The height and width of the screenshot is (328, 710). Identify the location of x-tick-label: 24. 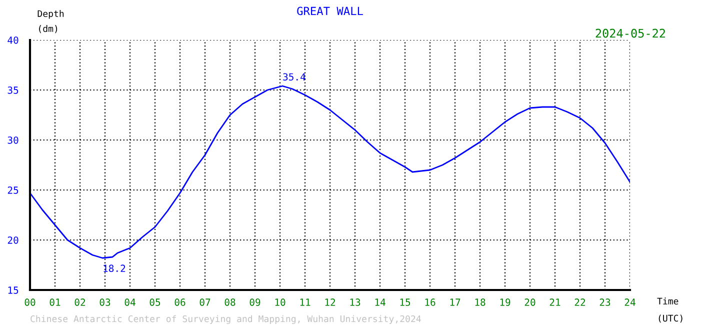
(630, 302).